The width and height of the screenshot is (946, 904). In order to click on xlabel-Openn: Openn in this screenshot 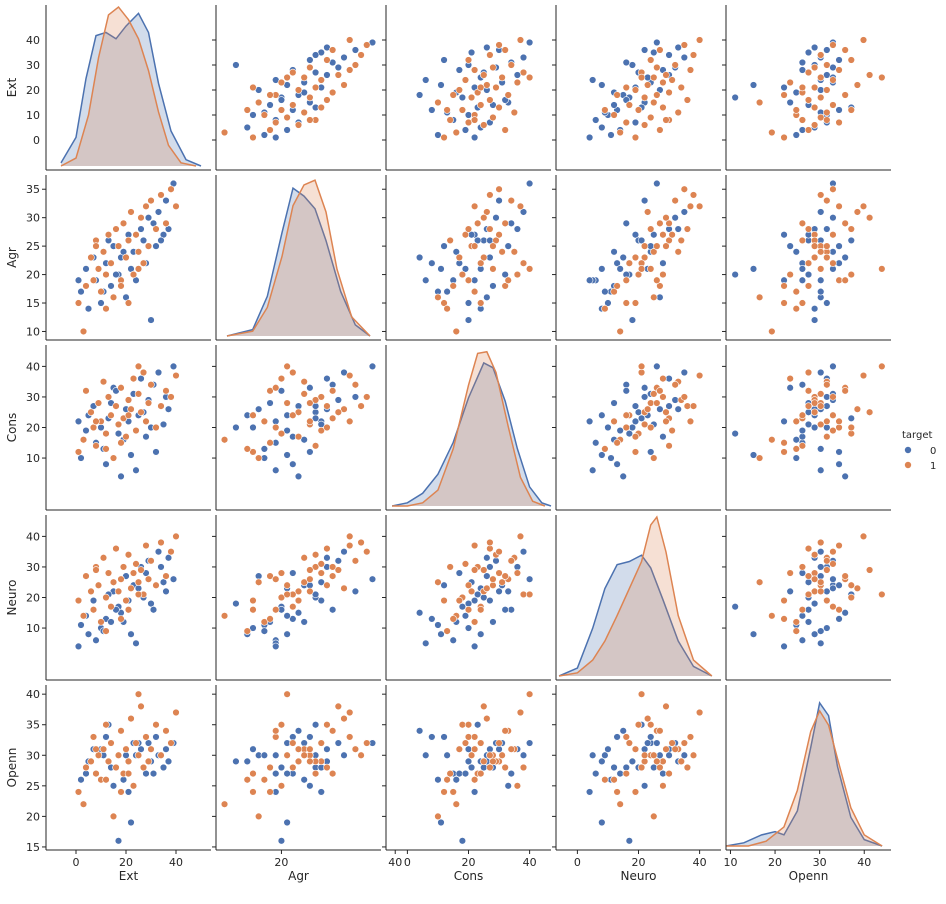, I will do `click(809, 876)`.